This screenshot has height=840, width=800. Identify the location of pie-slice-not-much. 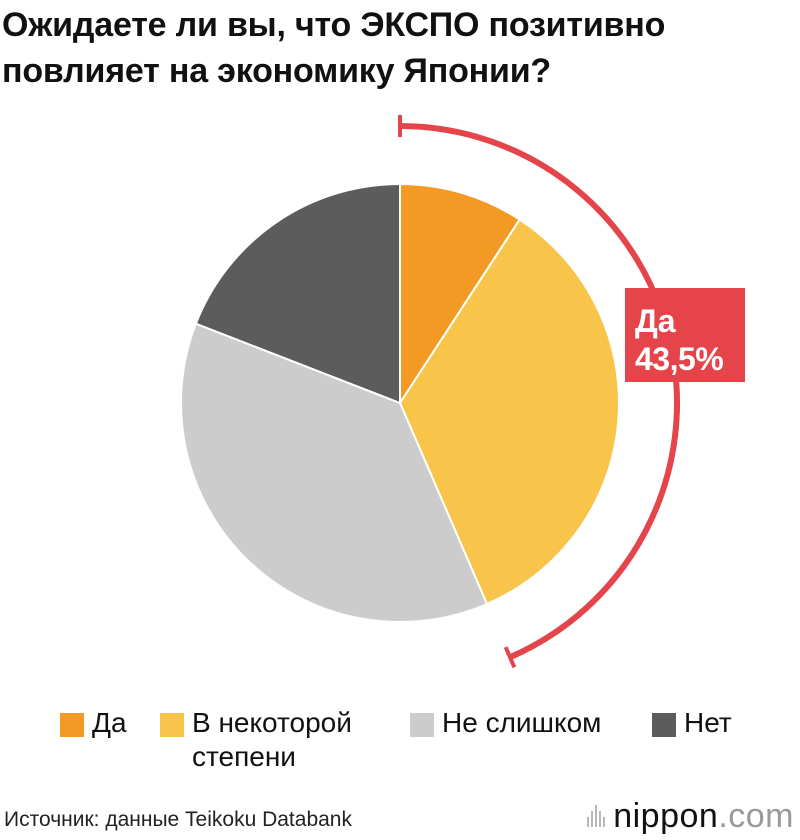
(334, 472).